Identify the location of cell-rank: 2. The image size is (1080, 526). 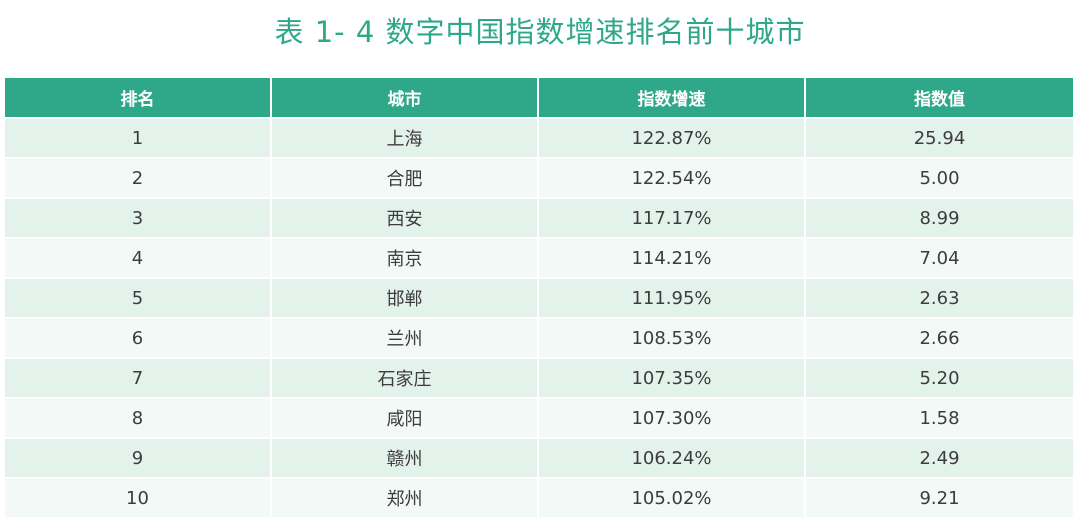
(138, 177).